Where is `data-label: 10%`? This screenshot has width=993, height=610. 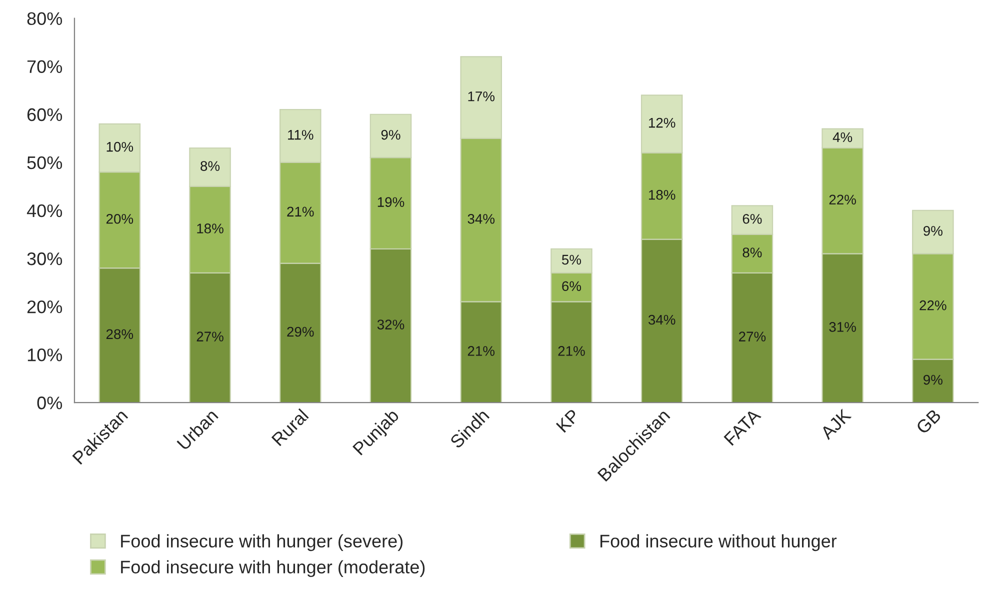
data-label: 10% is located at coordinates (120, 147).